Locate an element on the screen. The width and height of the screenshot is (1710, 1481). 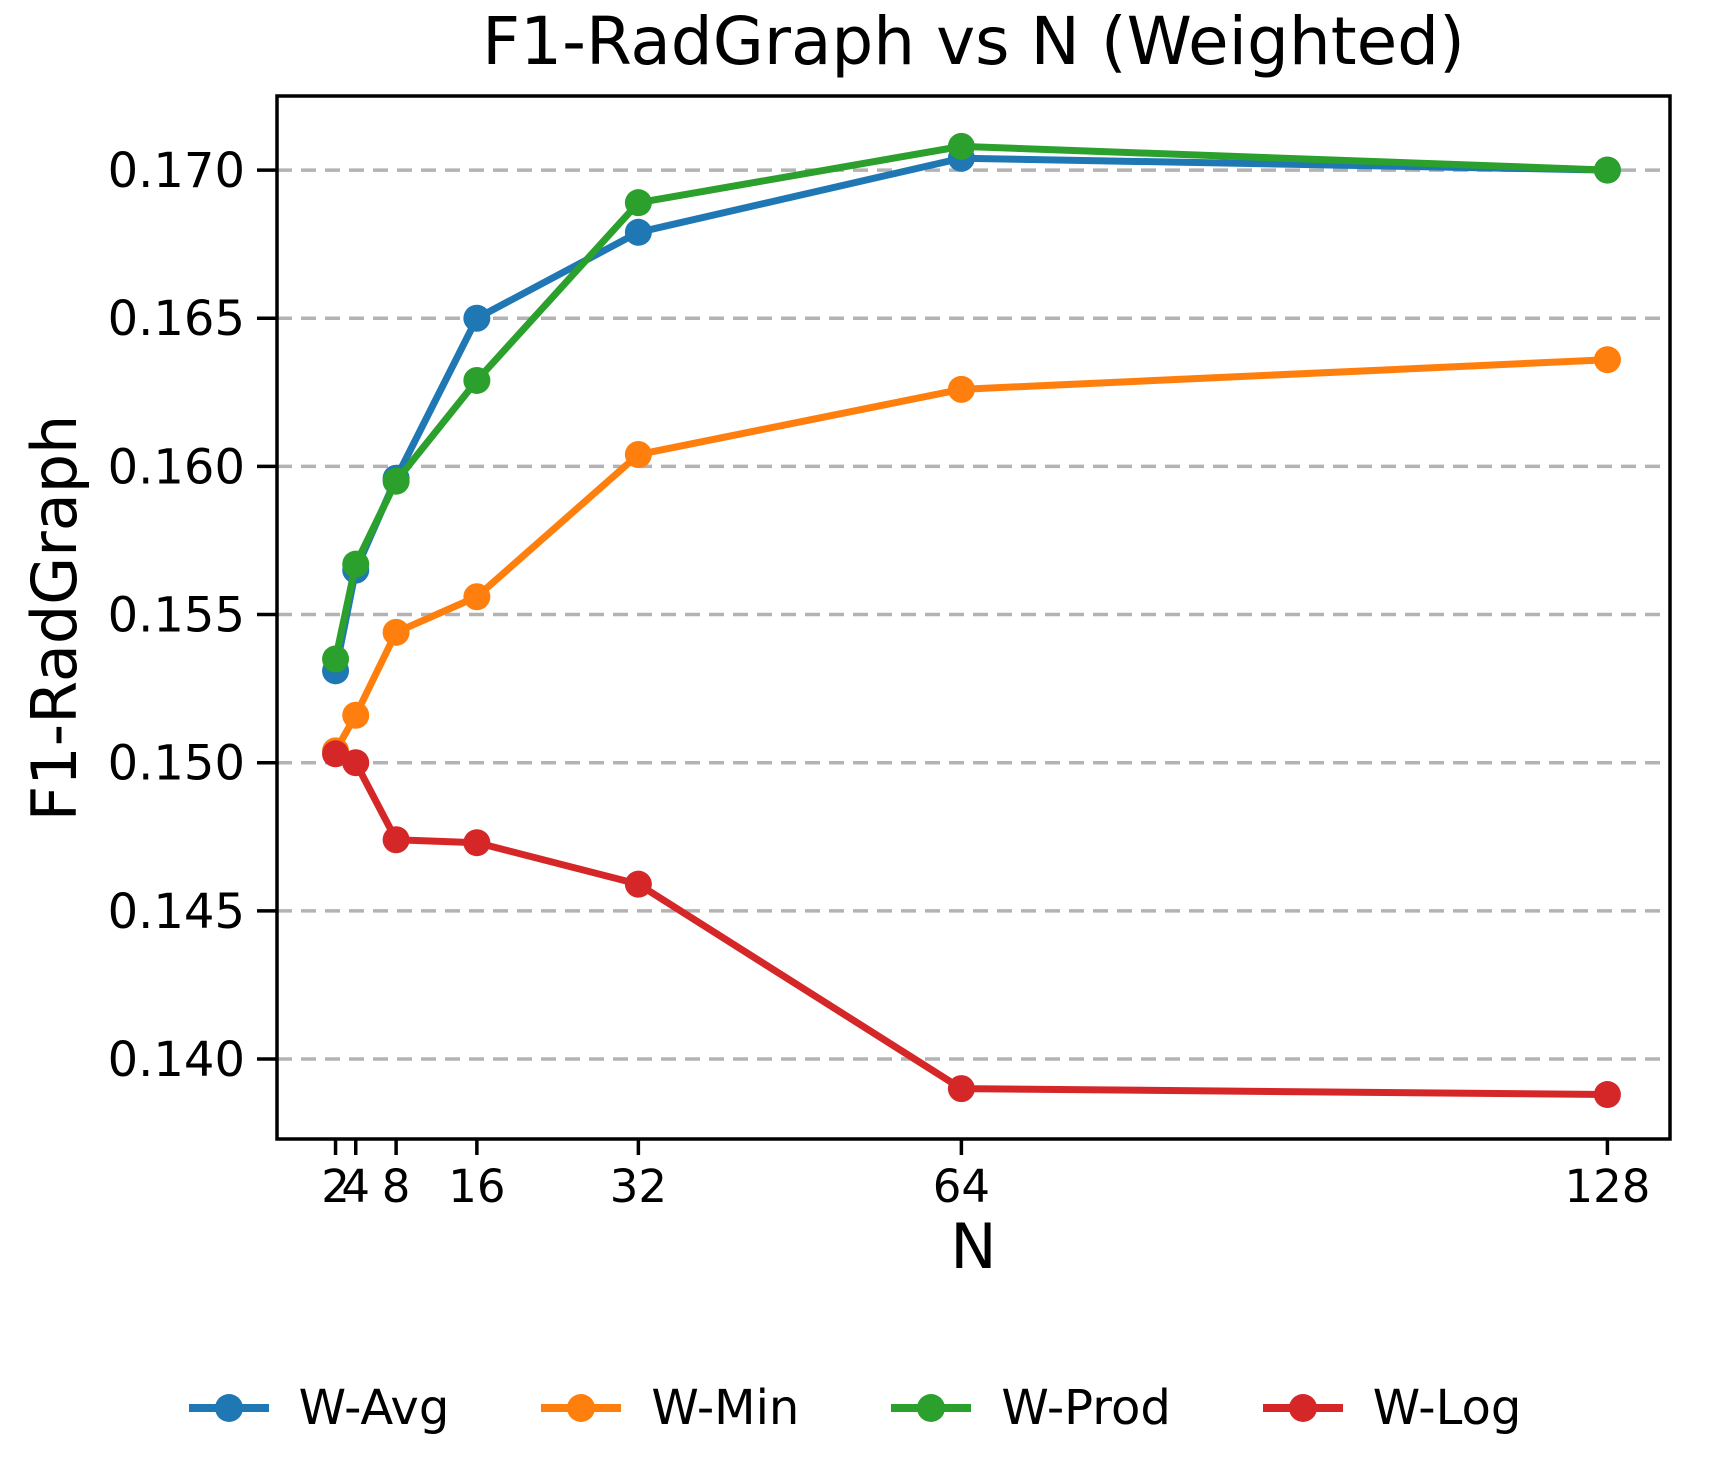
chart-title: F1-RadGraph vs N (Weighted) is located at coordinates (973, 41).